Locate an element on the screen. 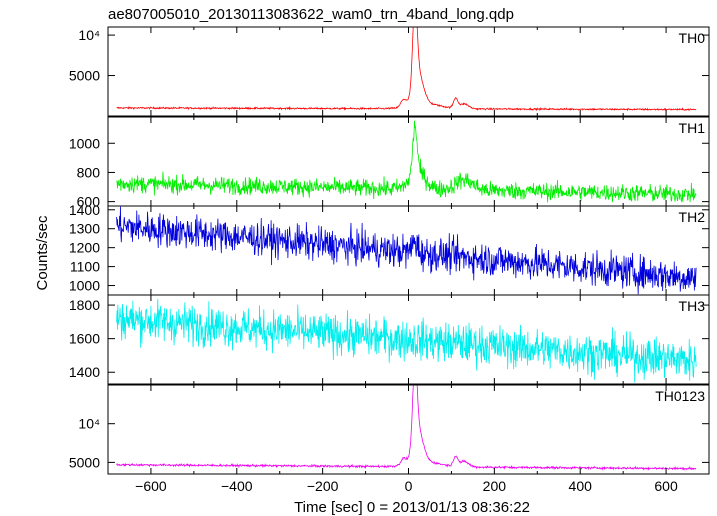 Image resolution: width=717 pixels, height=516 pixels. y-tick-label: 1300 is located at coordinates (84, 229).